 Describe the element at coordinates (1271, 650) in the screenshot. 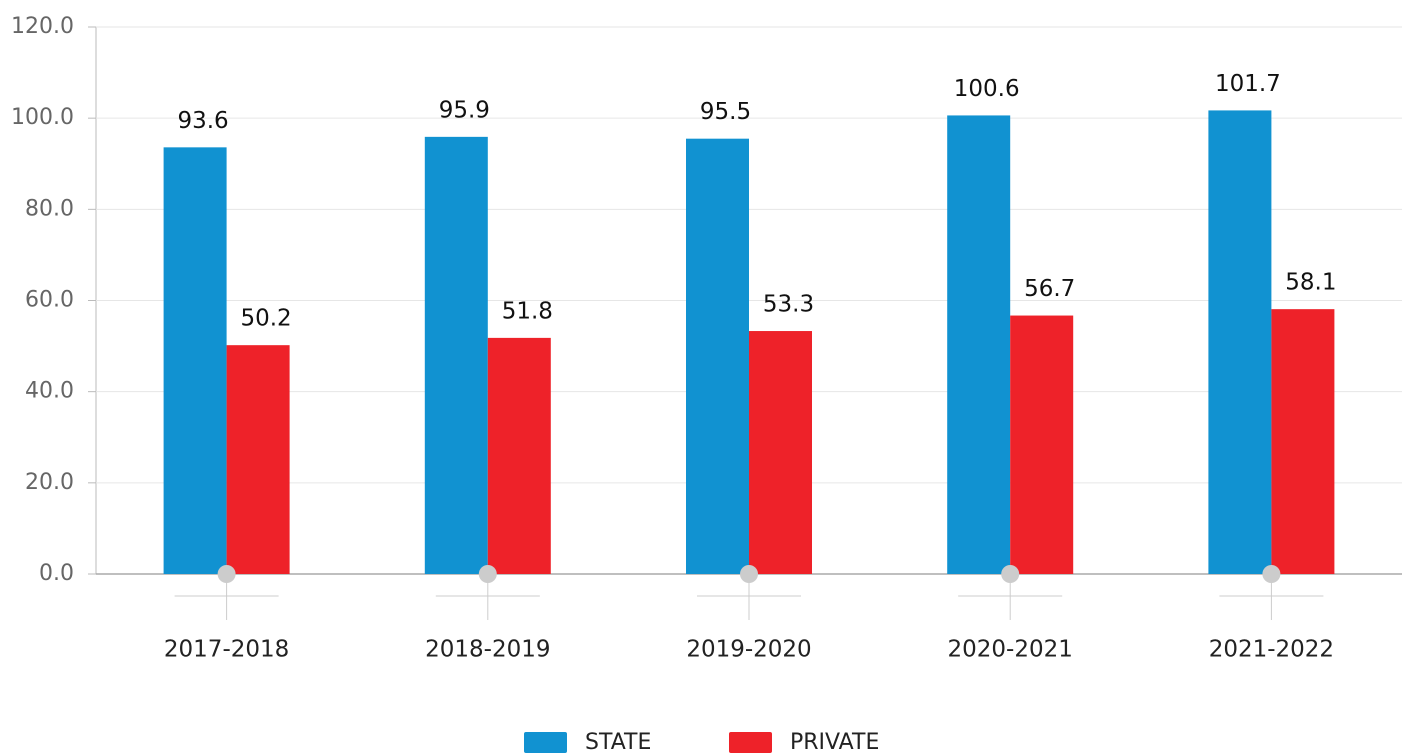

I see `x-tick-label: 2021-2022` at that location.